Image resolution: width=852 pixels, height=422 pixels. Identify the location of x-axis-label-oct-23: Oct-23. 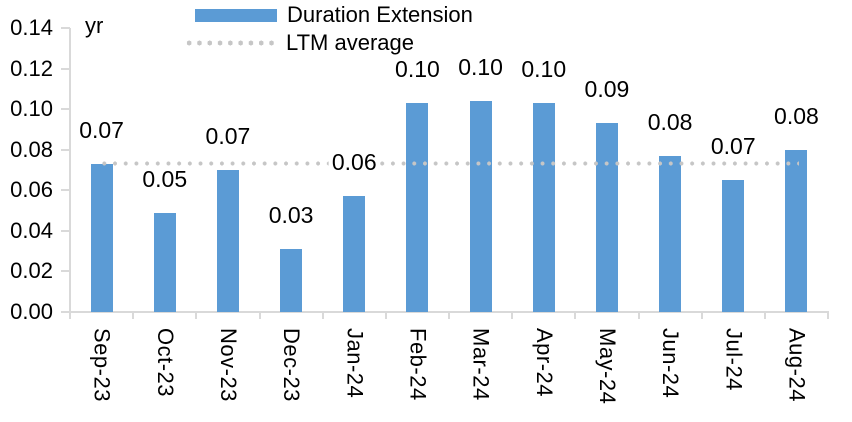
(165, 363).